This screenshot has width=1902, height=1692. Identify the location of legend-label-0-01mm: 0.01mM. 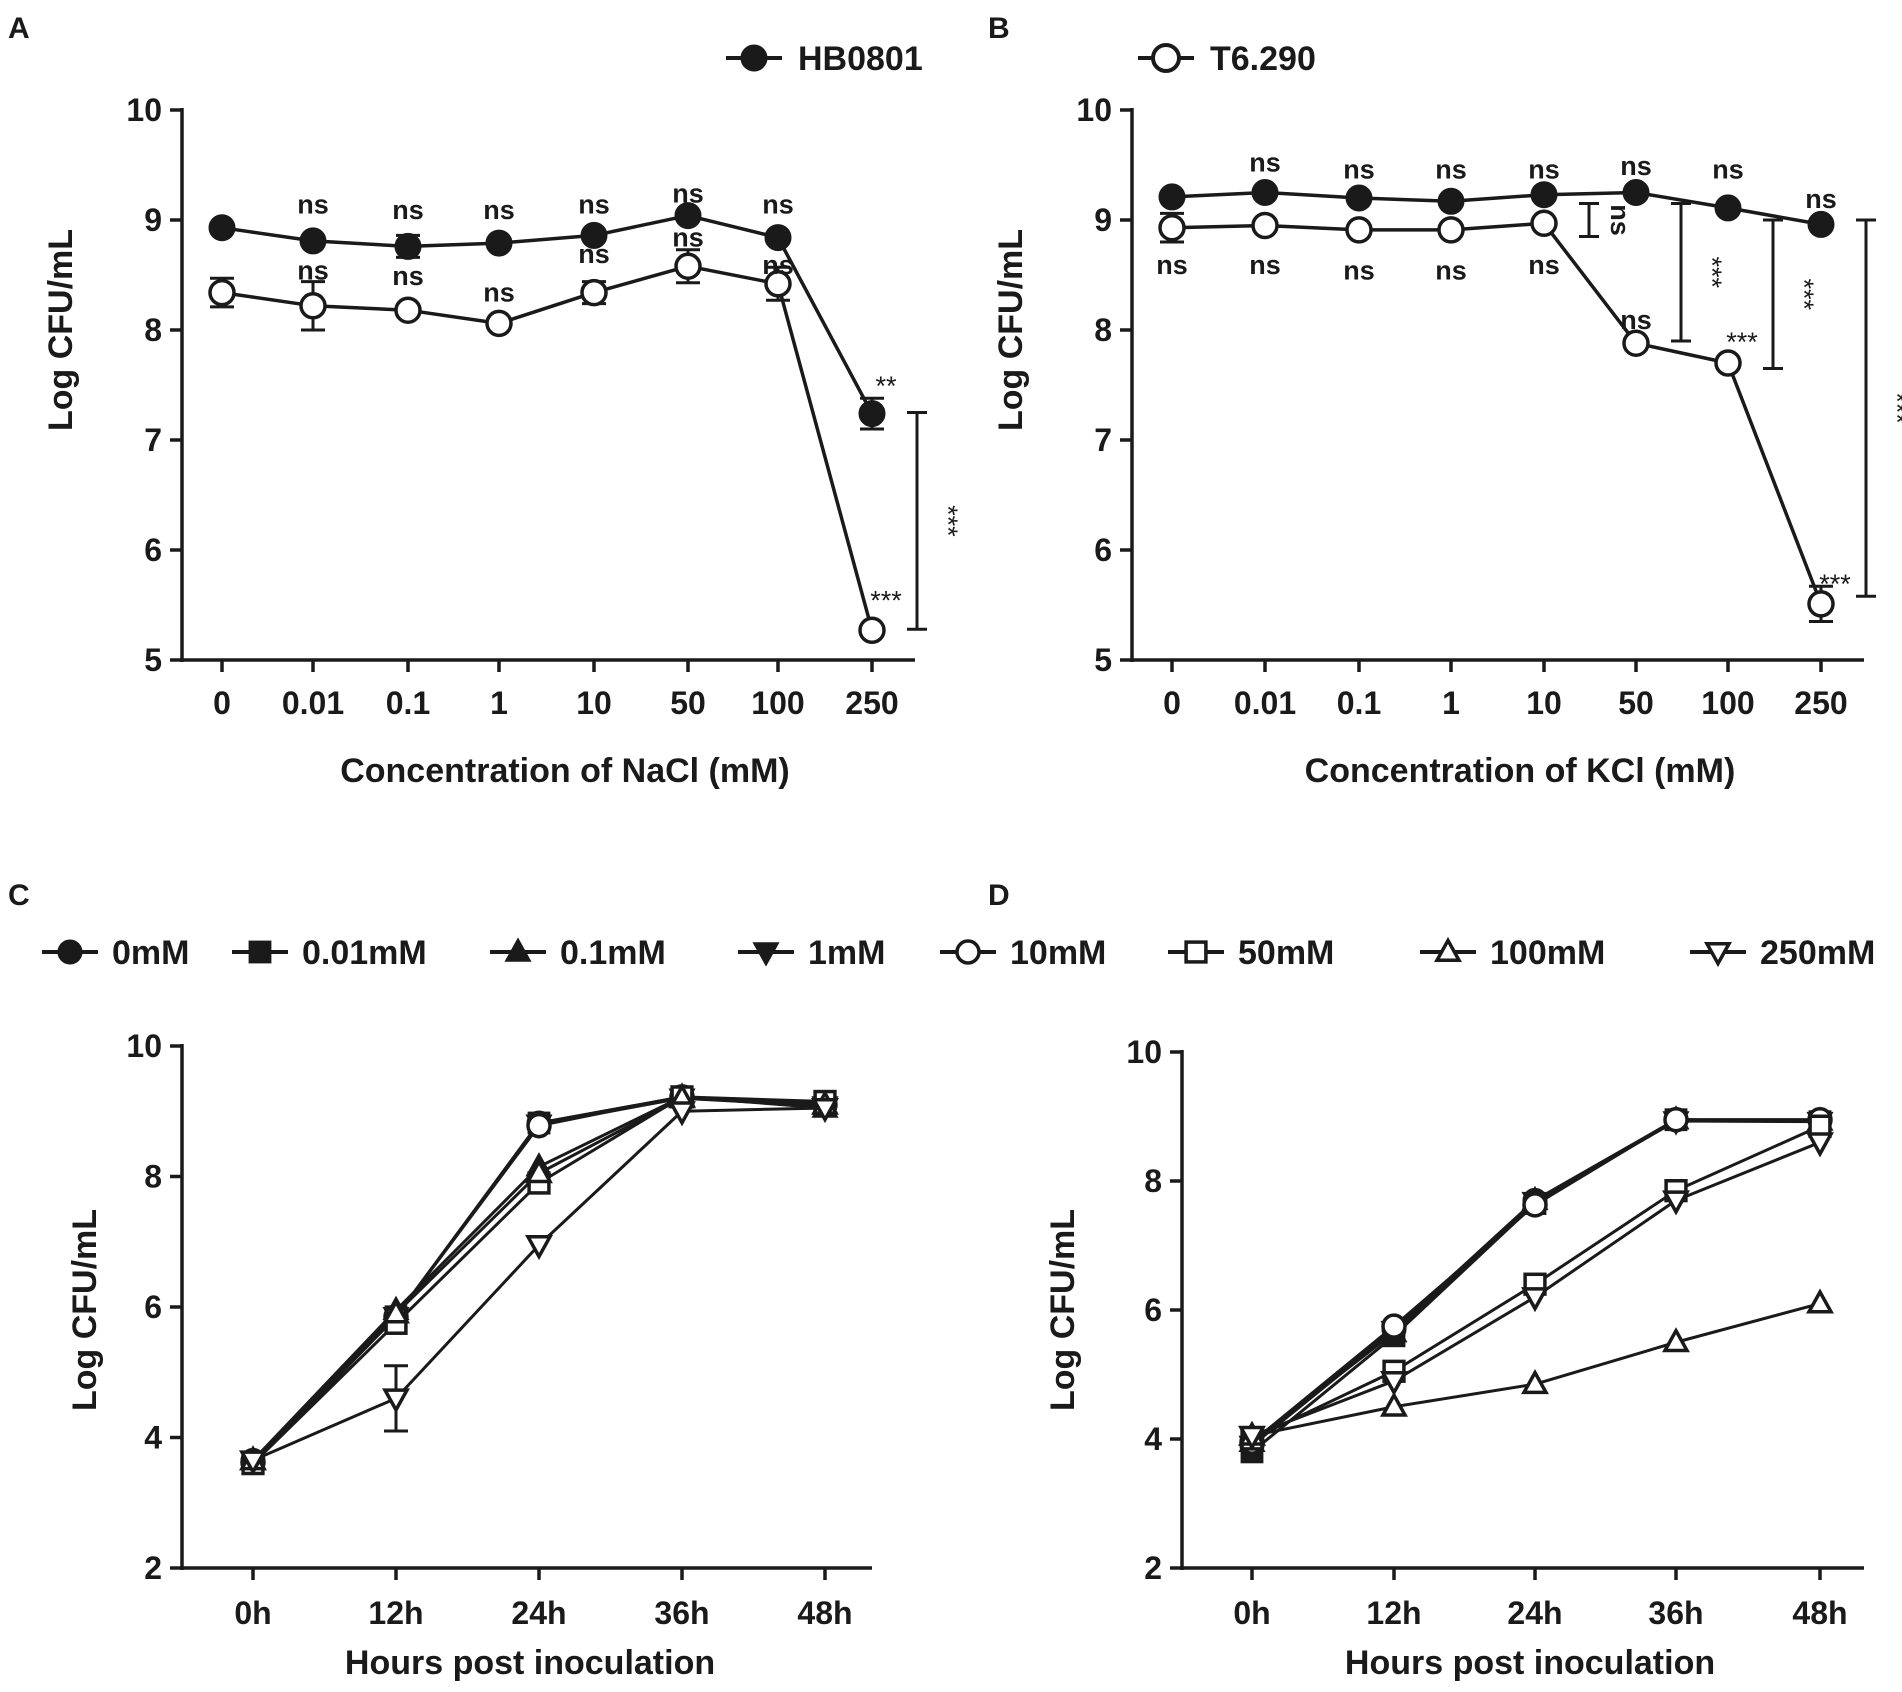
(364, 953).